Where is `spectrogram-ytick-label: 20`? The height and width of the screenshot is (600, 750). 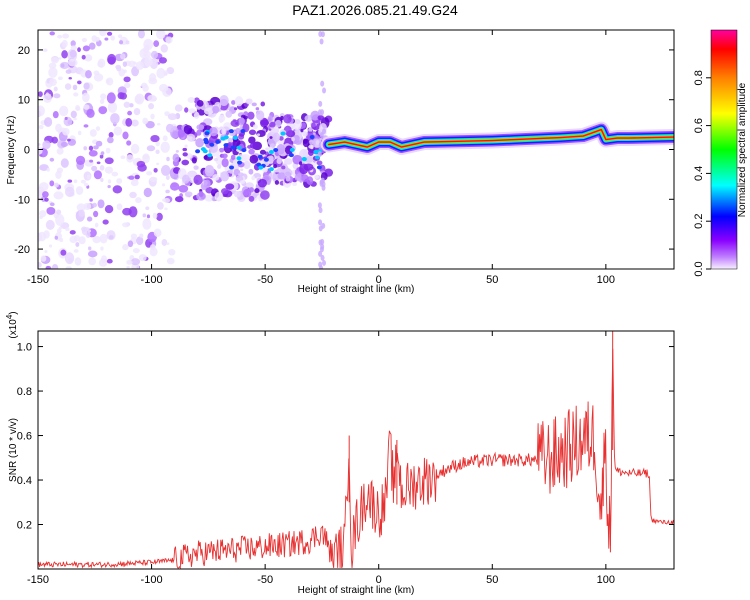 spectrogram-ytick-label: 20 is located at coordinates (24, 51).